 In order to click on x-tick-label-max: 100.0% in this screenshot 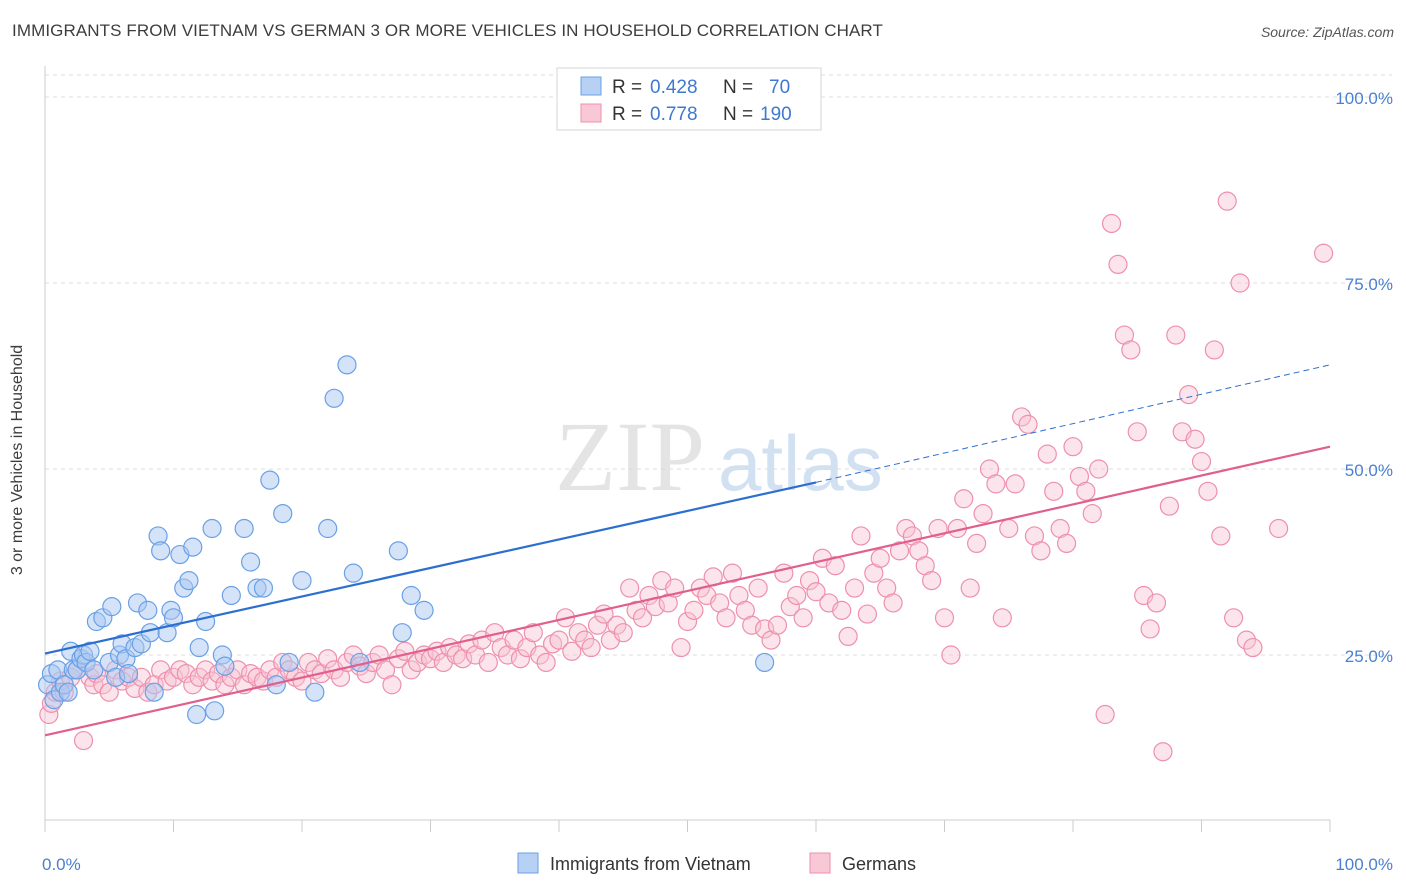, I will do `click(1364, 864)`.